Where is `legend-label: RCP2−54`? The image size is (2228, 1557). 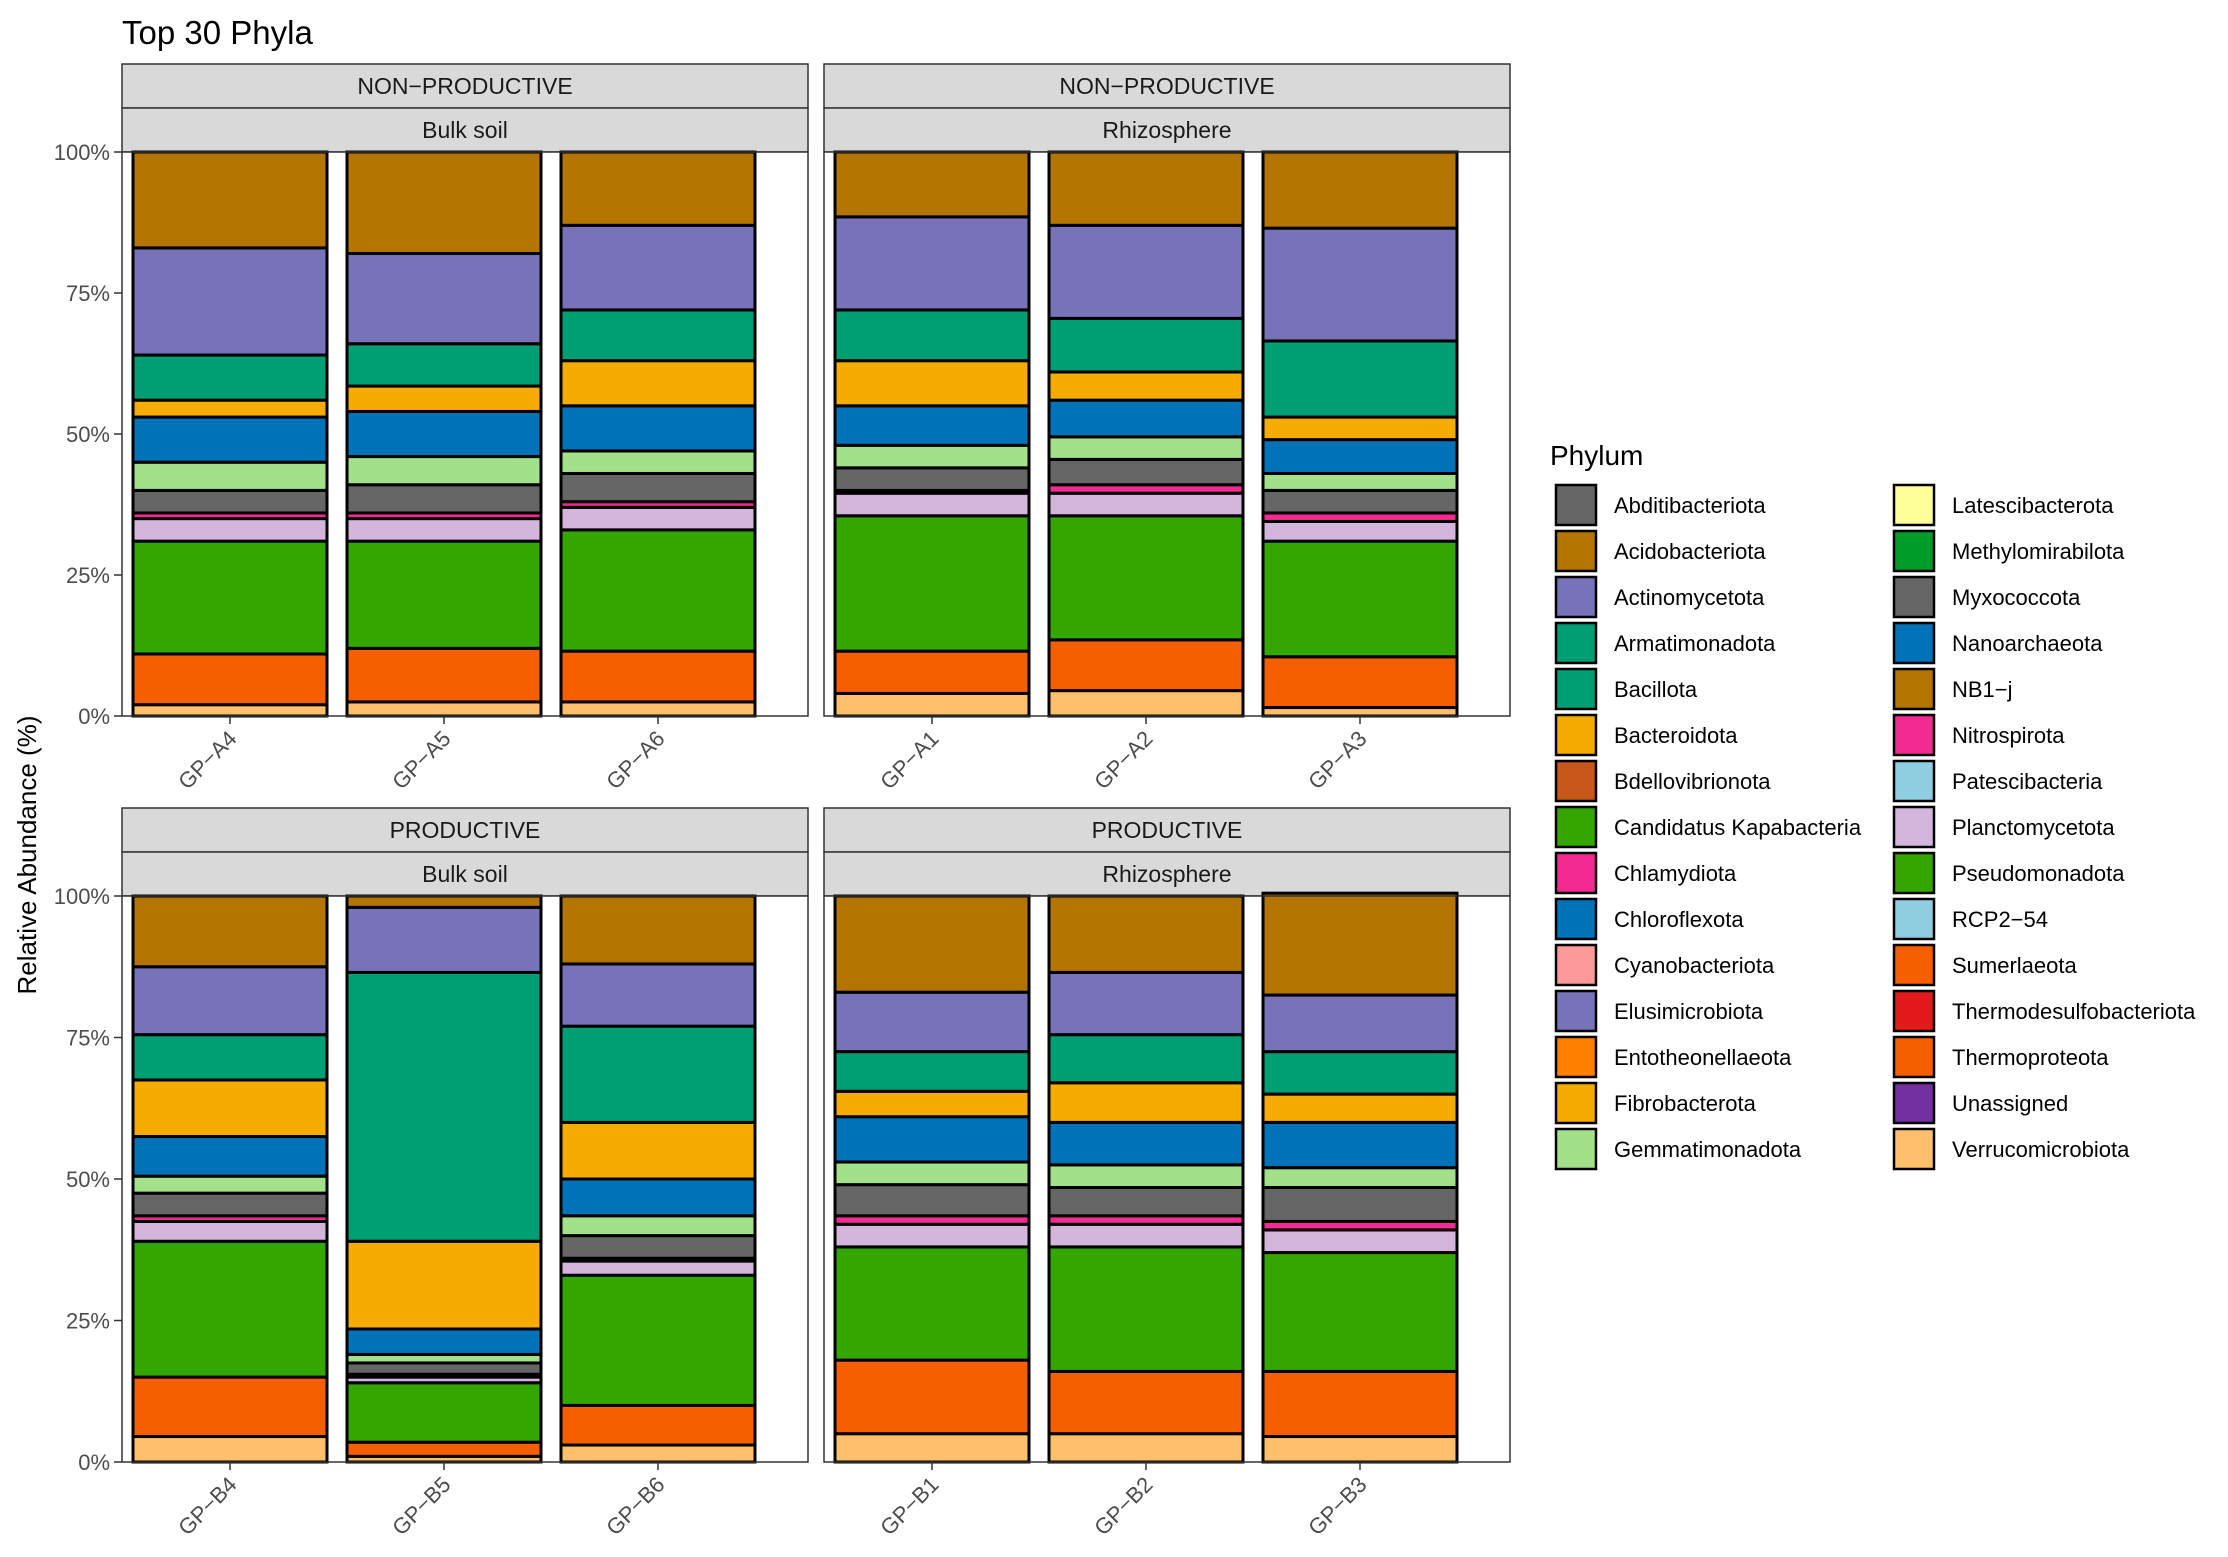
legend-label: RCP2−54 is located at coordinates (2000, 919).